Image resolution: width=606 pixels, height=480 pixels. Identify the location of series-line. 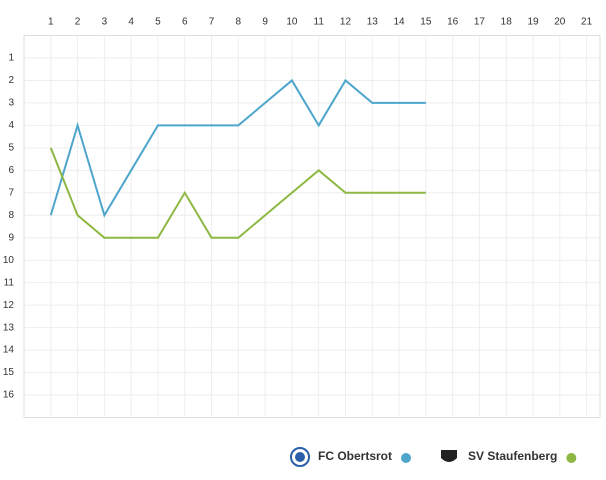
(237, 193).